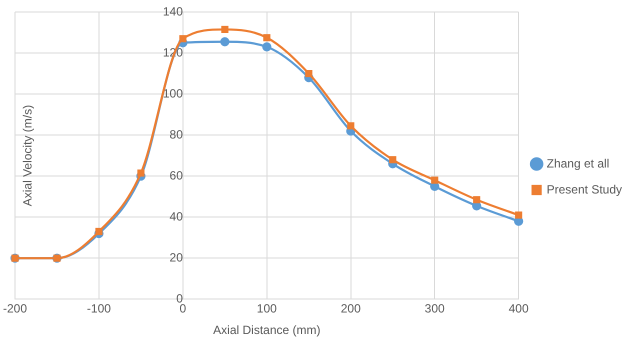  What do you see at coordinates (584, 189) in the screenshot?
I see `legend-label: Present Study` at bounding box center [584, 189].